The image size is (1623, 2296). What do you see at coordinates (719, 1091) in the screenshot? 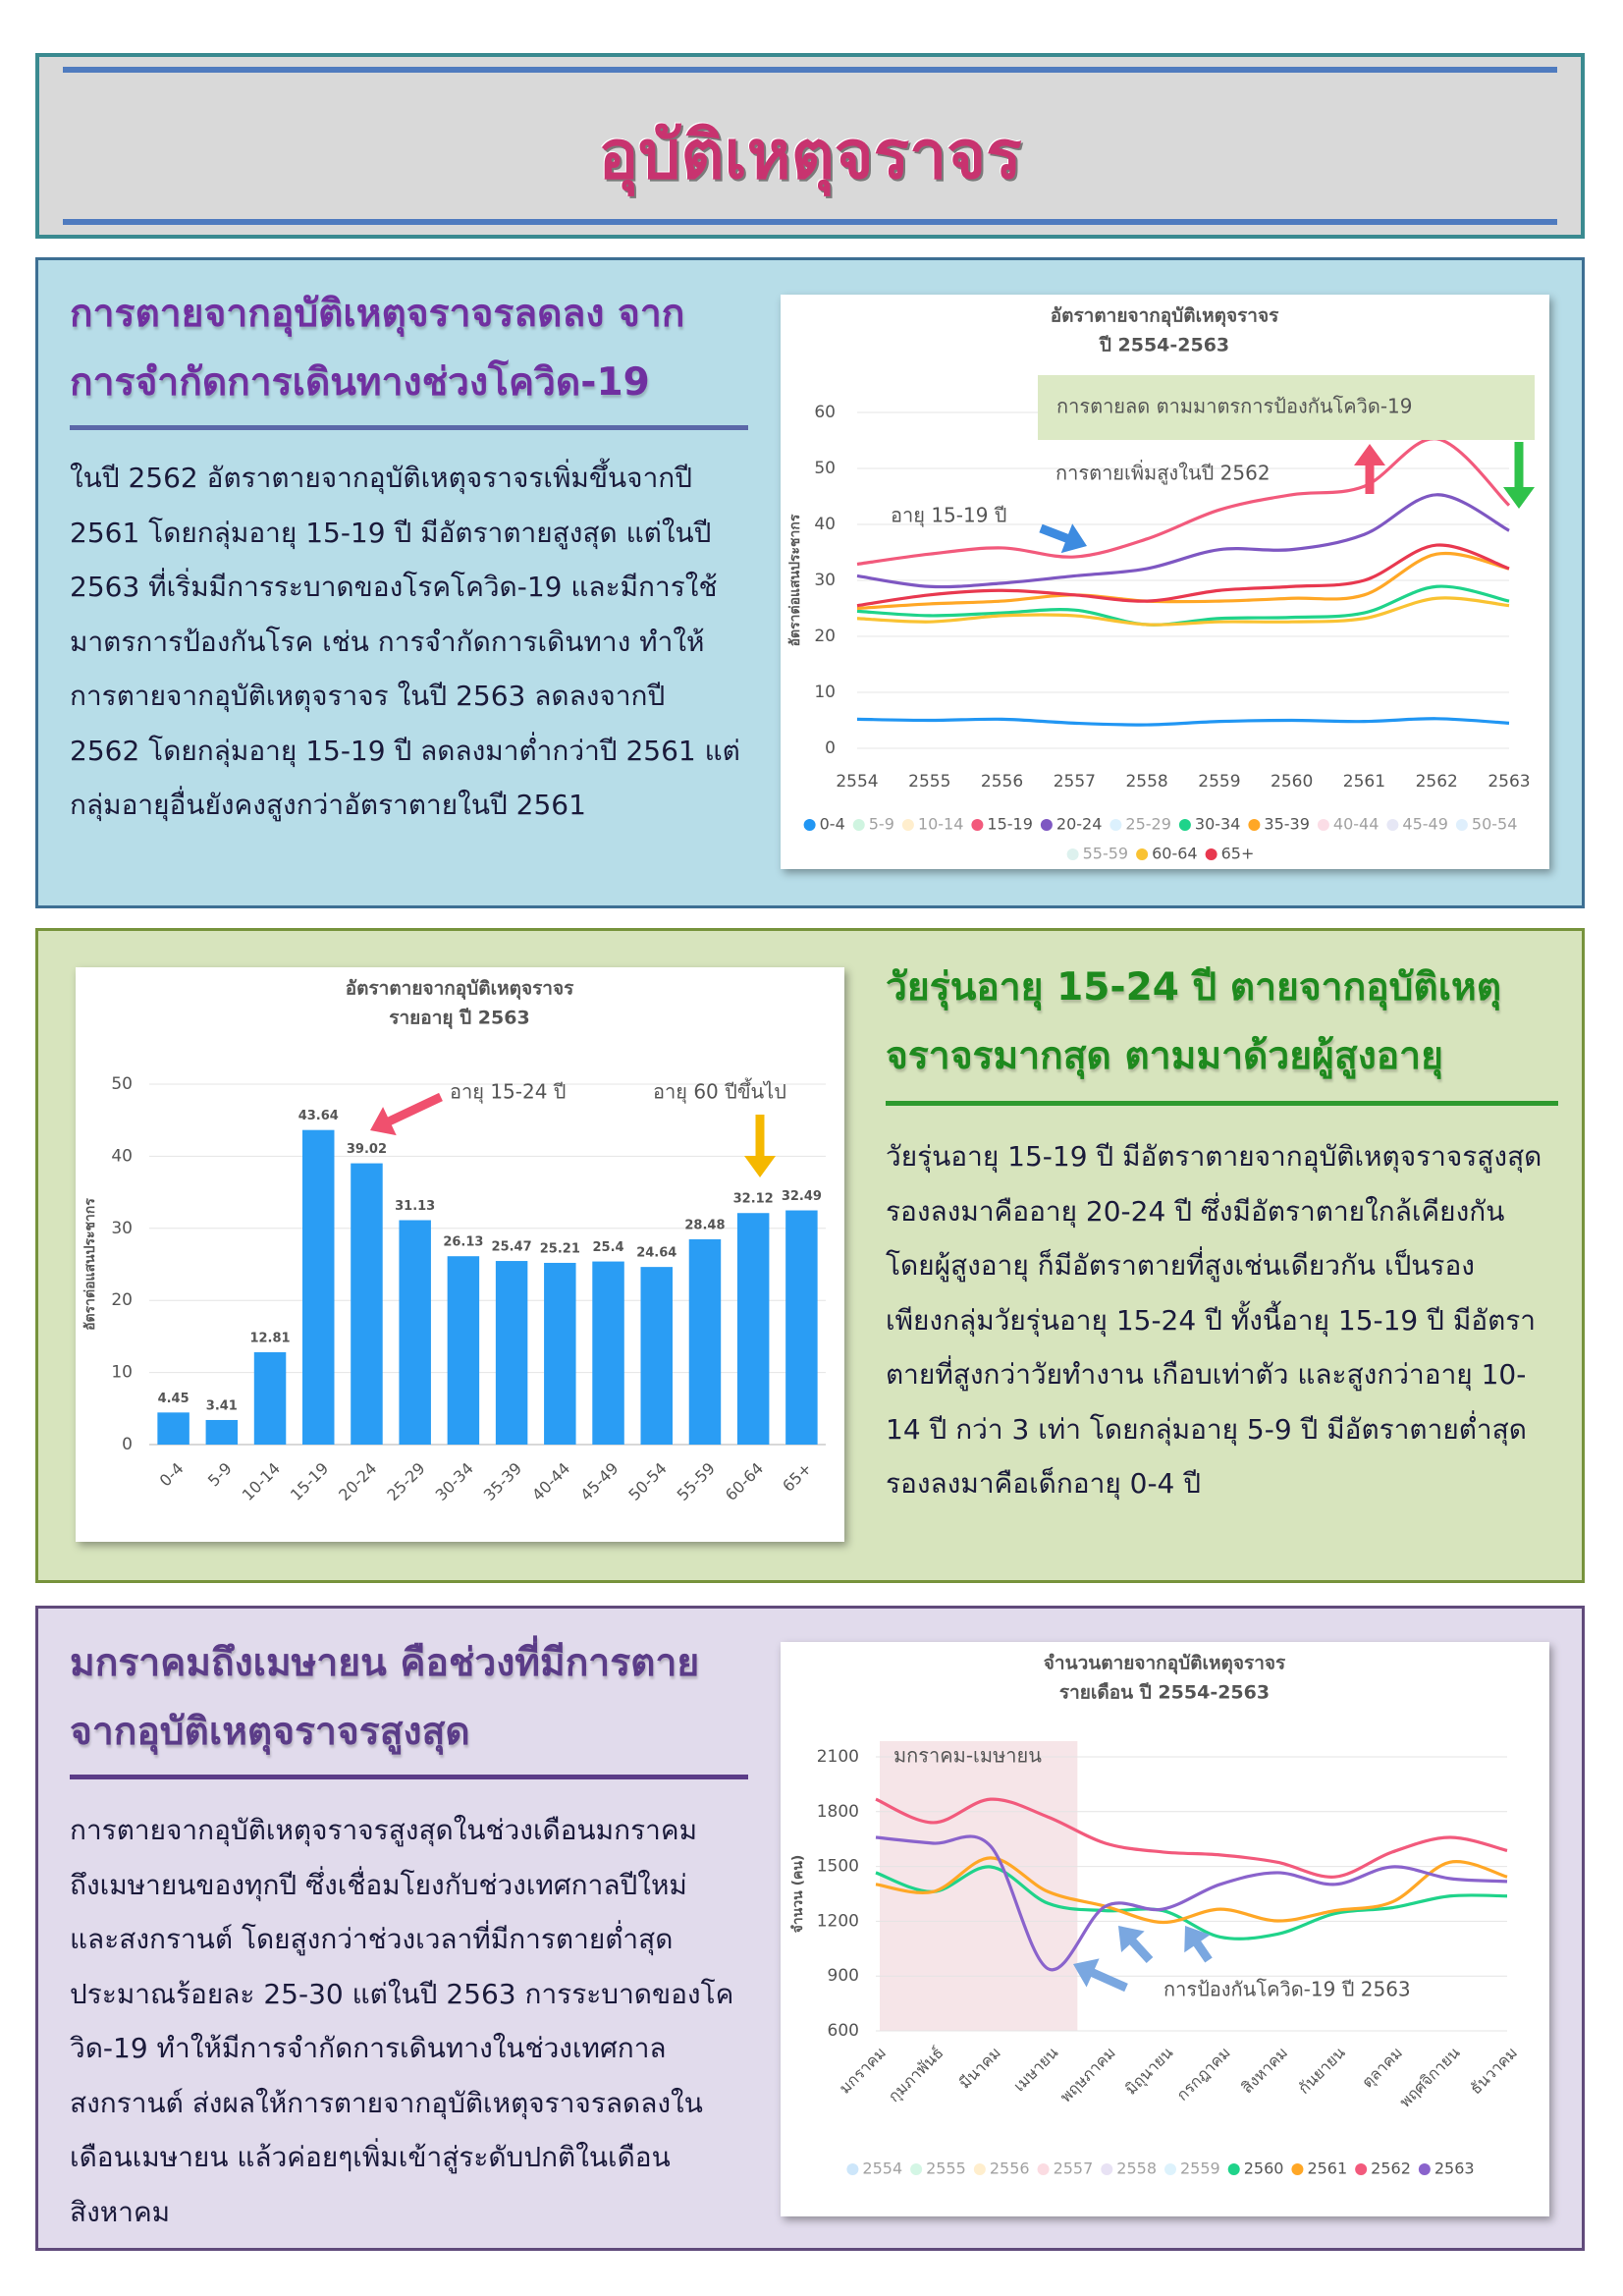
I see `annotation: อายุ 60 ปีขึ้นไป` at bounding box center [719, 1091].